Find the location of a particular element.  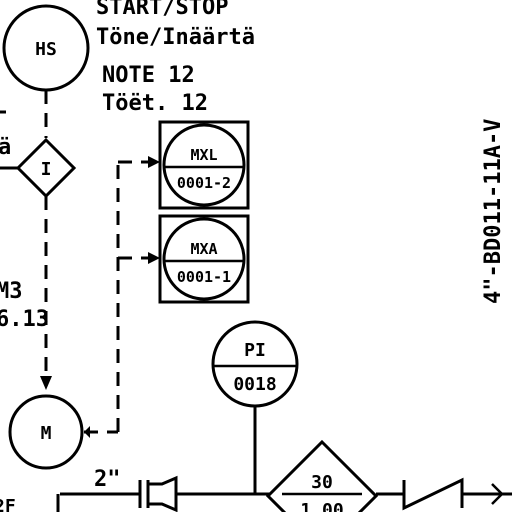

left-ref-line1: M3 is located at coordinates (11, 291).